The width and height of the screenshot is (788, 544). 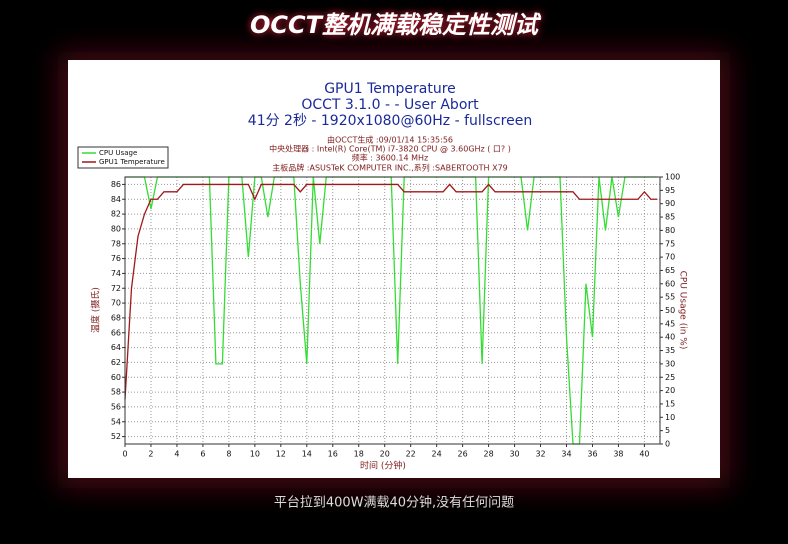 What do you see at coordinates (116, 273) in the screenshot?
I see `y-tick-label: 74` at bounding box center [116, 273].